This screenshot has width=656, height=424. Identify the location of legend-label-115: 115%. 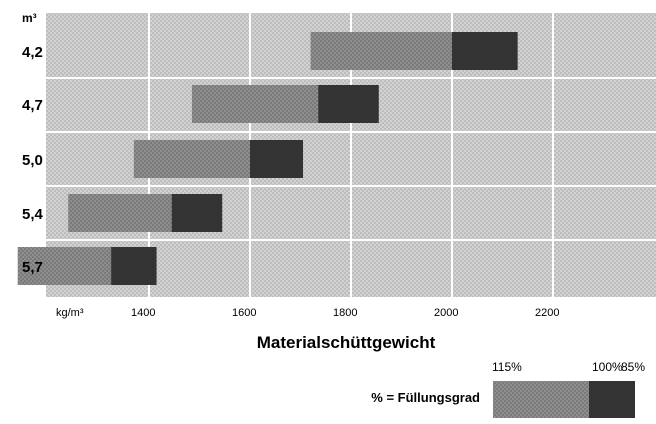
(507, 367).